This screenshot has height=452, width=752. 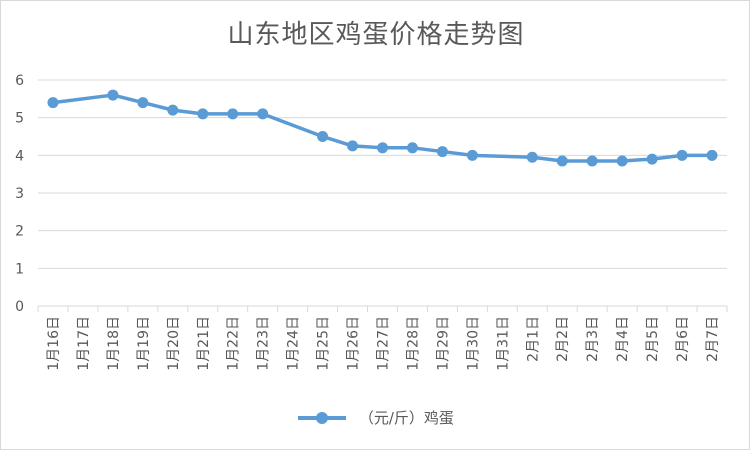 I want to click on y-tick-label: 2, so click(x=19, y=232).